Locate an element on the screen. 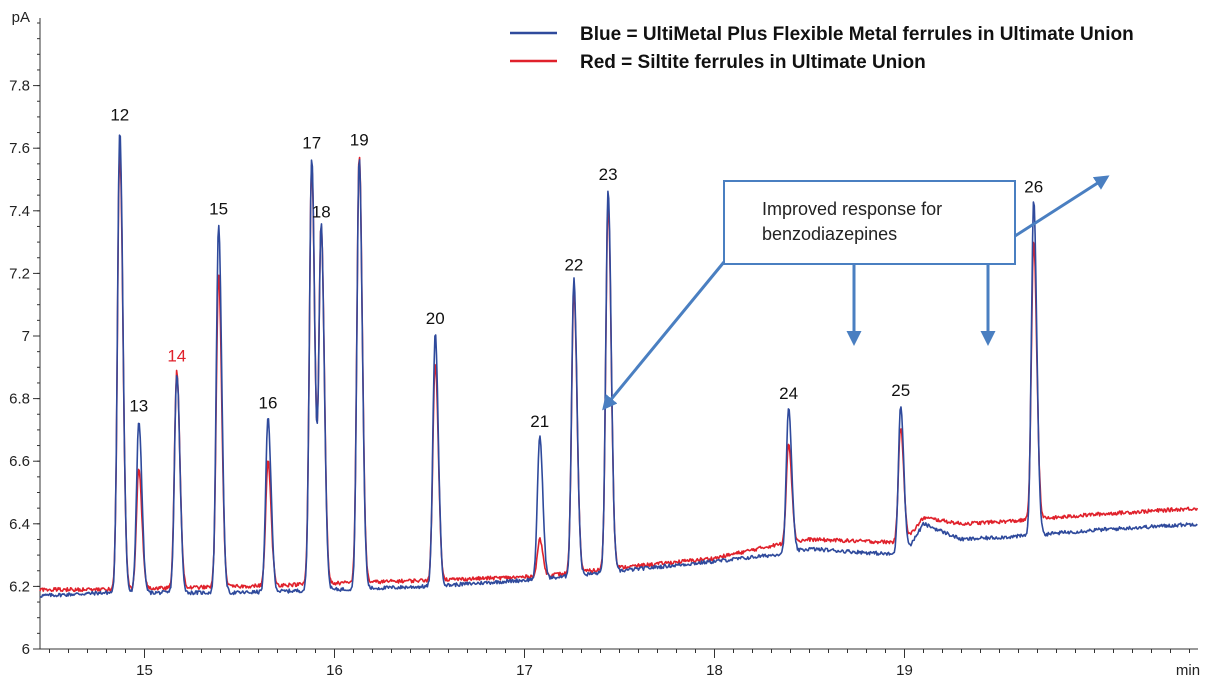 The height and width of the screenshot is (679, 1208). y-tick-label: 7 is located at coordinates (26, 336).